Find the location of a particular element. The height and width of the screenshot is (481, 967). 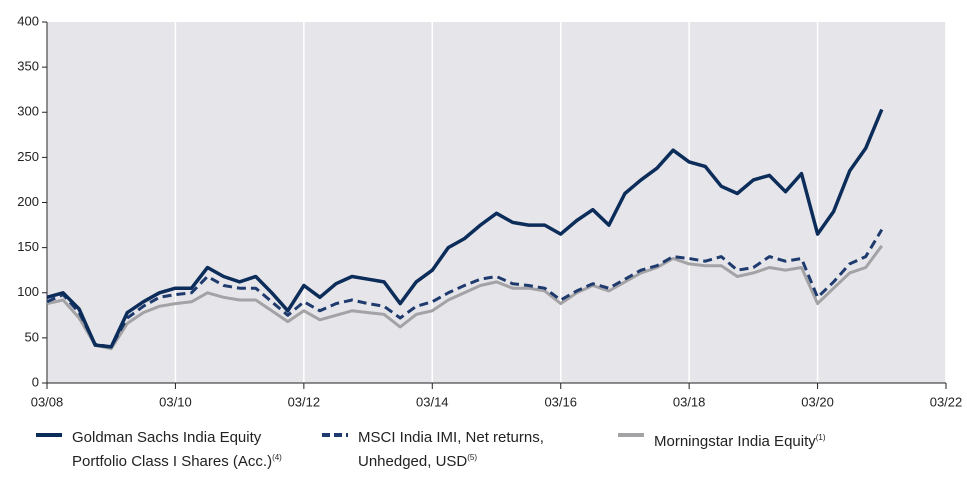

legend-note: (1) is located at coordinates (820, 437).